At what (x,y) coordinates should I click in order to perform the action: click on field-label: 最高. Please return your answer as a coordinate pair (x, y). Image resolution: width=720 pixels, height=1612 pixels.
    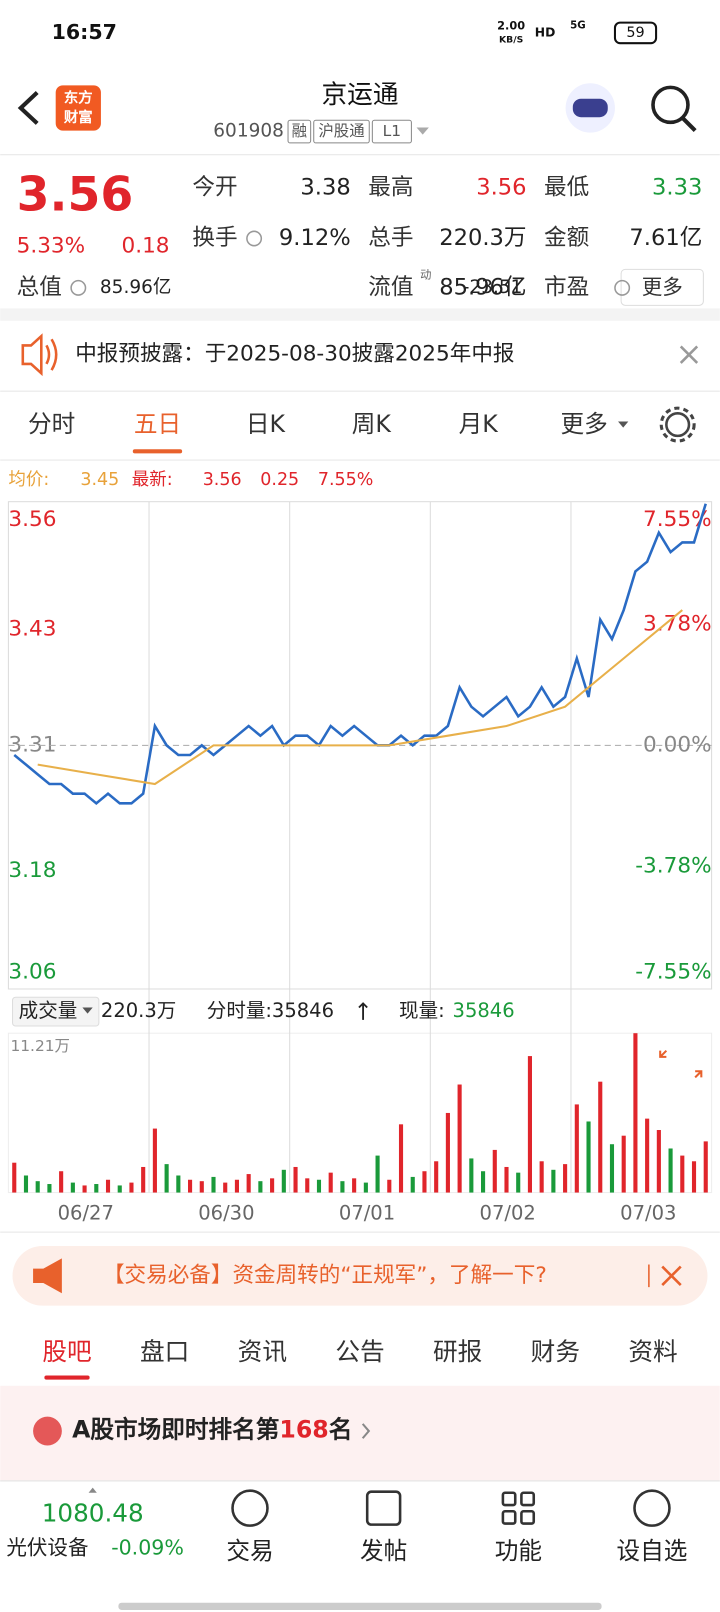
    Looking at the image, I should click on (390, 188).